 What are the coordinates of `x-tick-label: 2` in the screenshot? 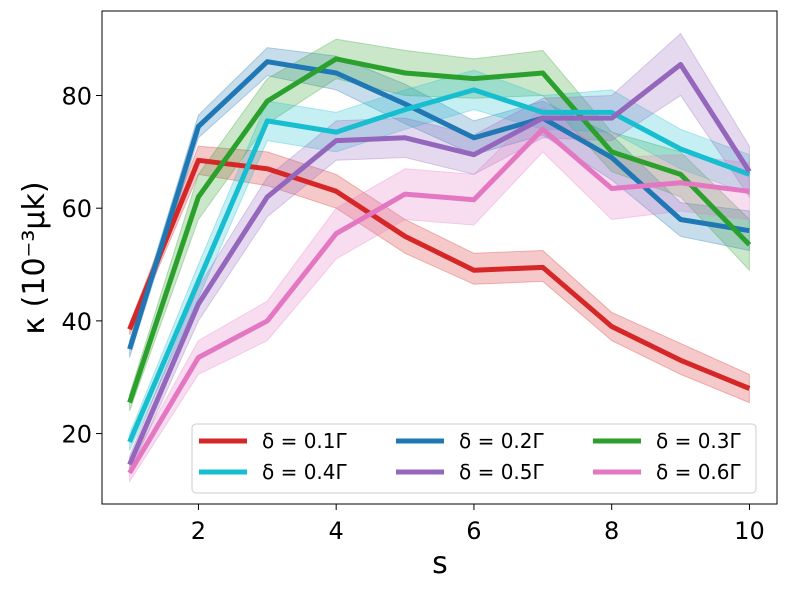 It's located at (198, 531).